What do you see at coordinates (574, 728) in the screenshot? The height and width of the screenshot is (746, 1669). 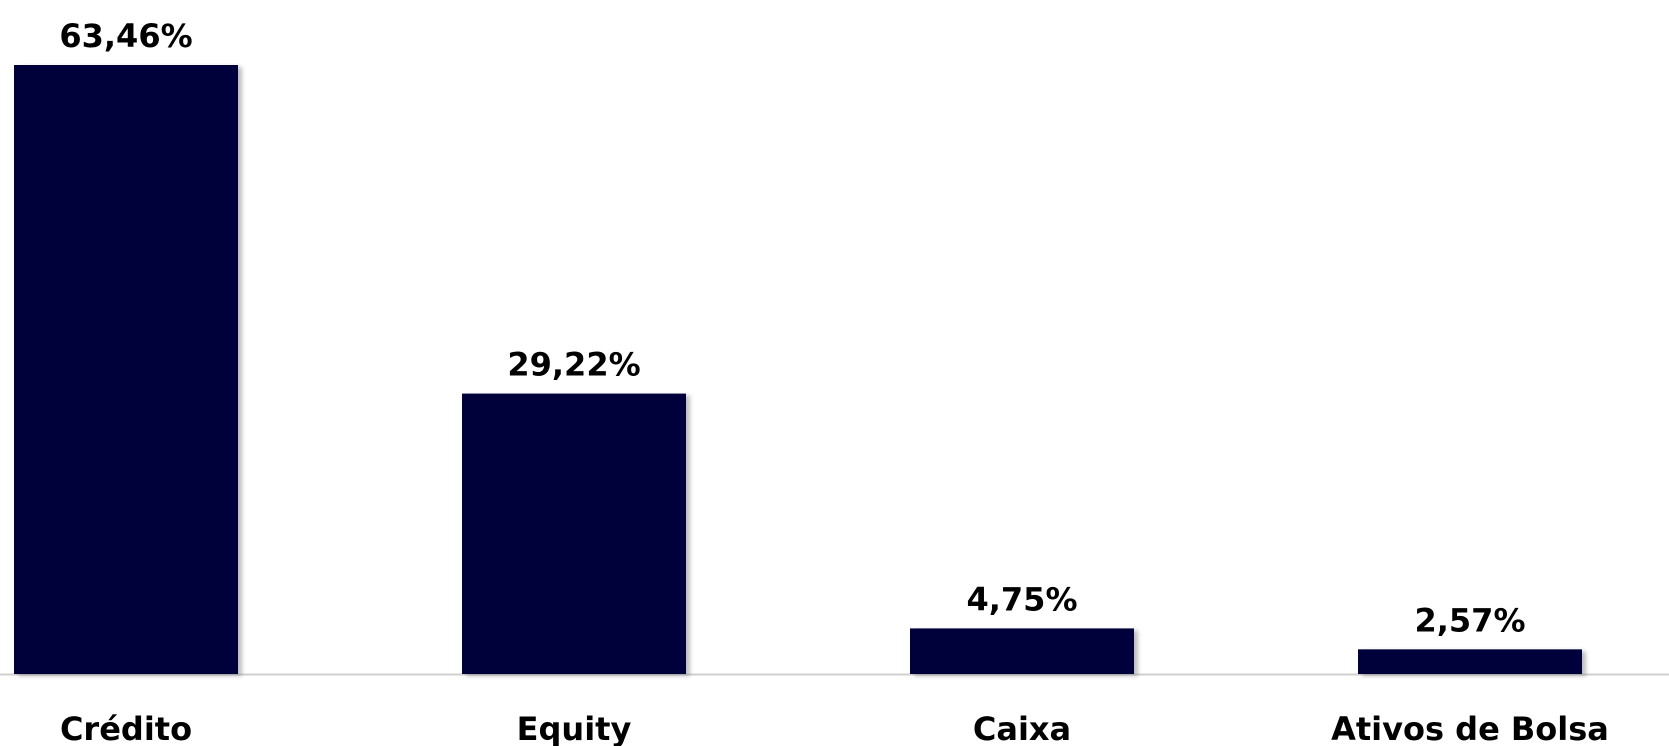 I see `x-tick-label: Equity` at bounding box center [574, 728].